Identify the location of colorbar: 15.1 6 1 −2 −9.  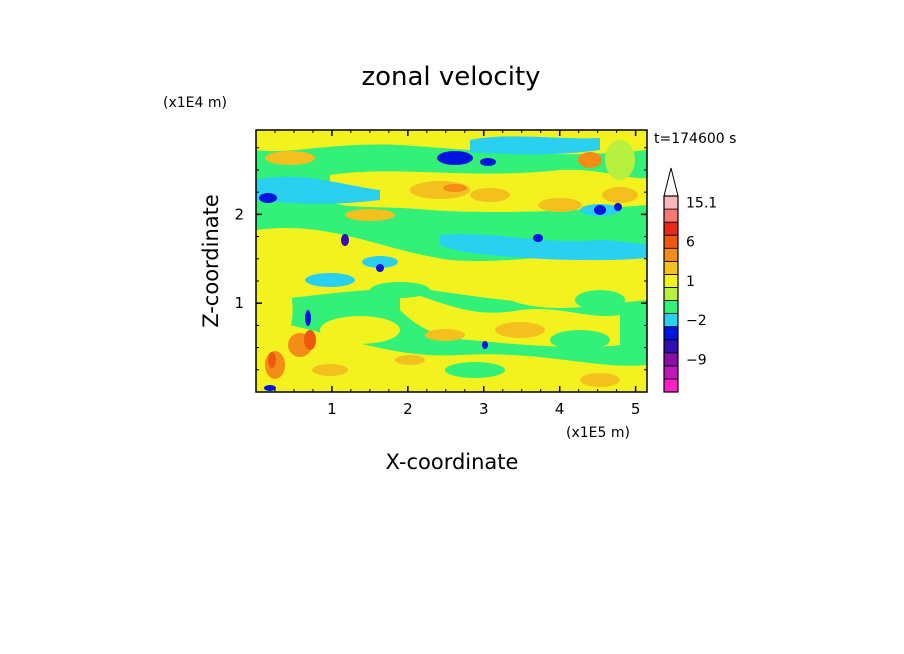
(690, 280).